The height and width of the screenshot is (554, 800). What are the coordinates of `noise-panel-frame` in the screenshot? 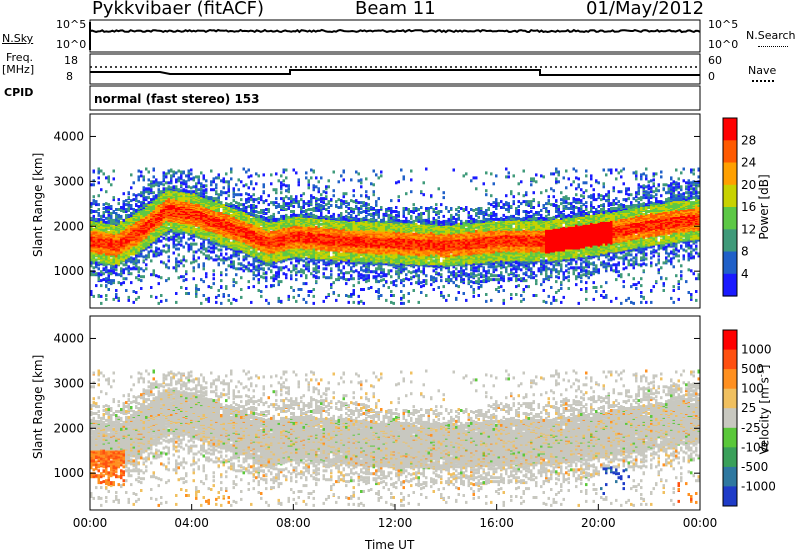 It's located at (395, 36).